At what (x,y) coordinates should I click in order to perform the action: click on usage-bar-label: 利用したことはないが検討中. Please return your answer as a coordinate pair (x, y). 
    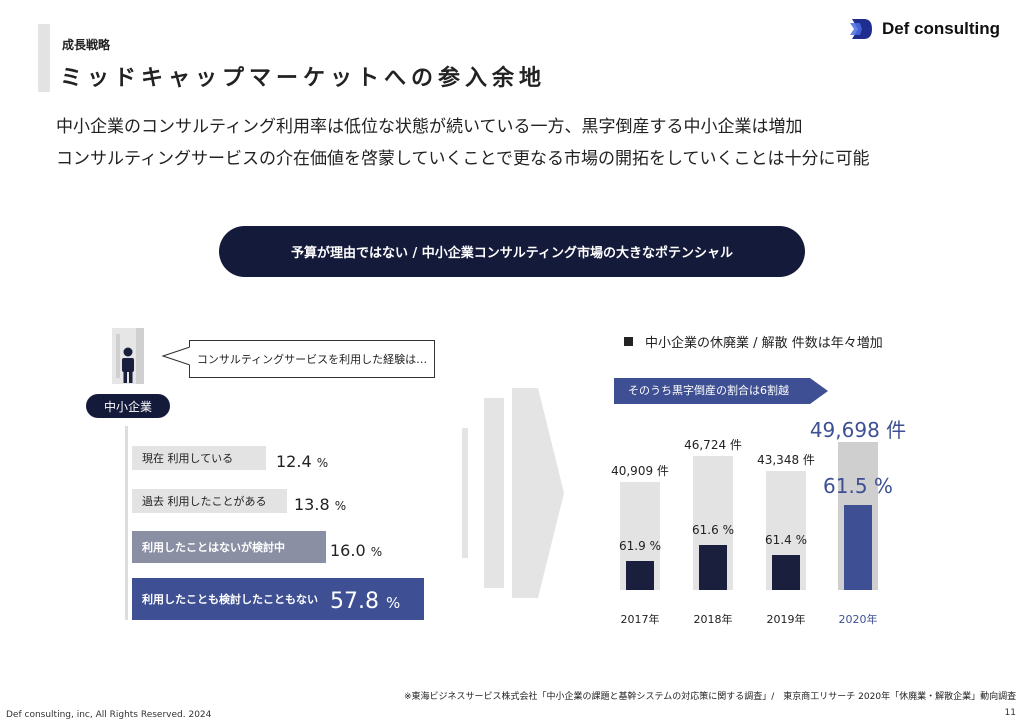
    Looking at the image, I should click on (213, 547).